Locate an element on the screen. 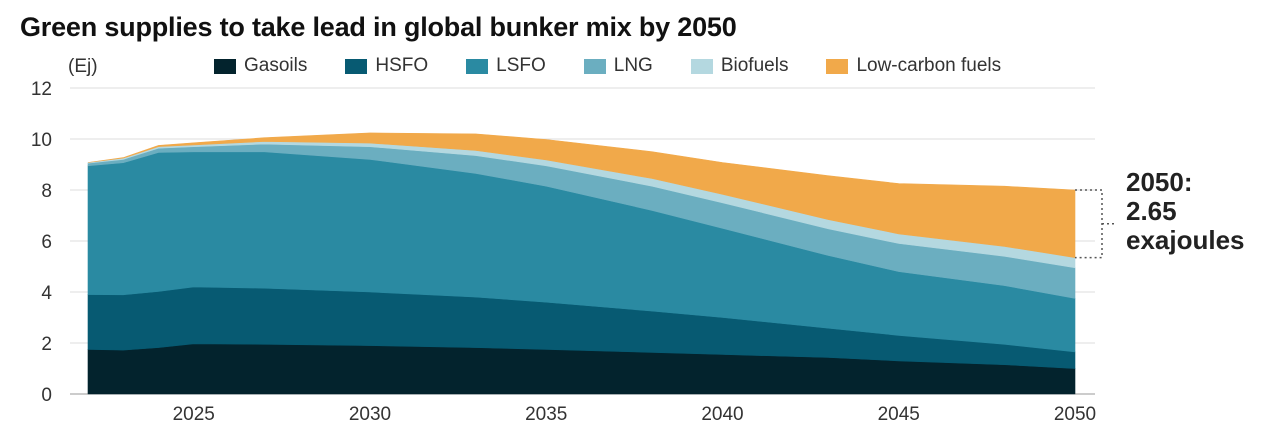 The image size is (1280, 446). x-tick-label-2035: 2035 is located at coordinates (546, 414).